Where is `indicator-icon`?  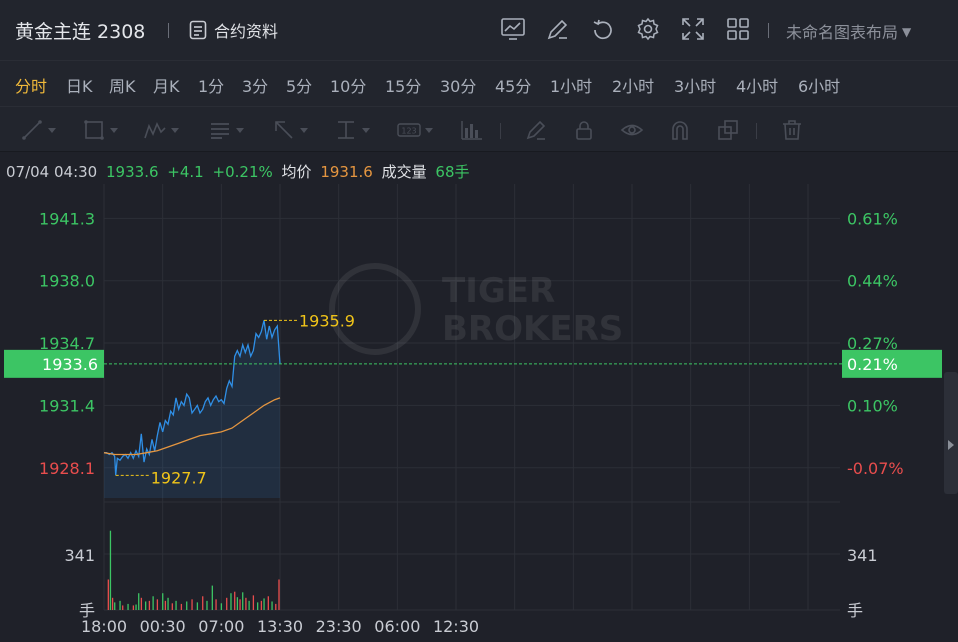 indicator-icon is located at coordinates (472, 130).